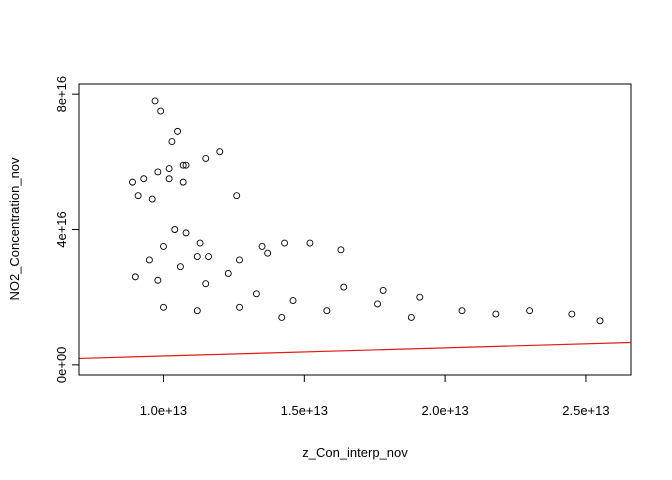  Describe the element at coordinates (444, 410) in the screenshot. I see `x-tick-label: 2.0e+13` at that location.